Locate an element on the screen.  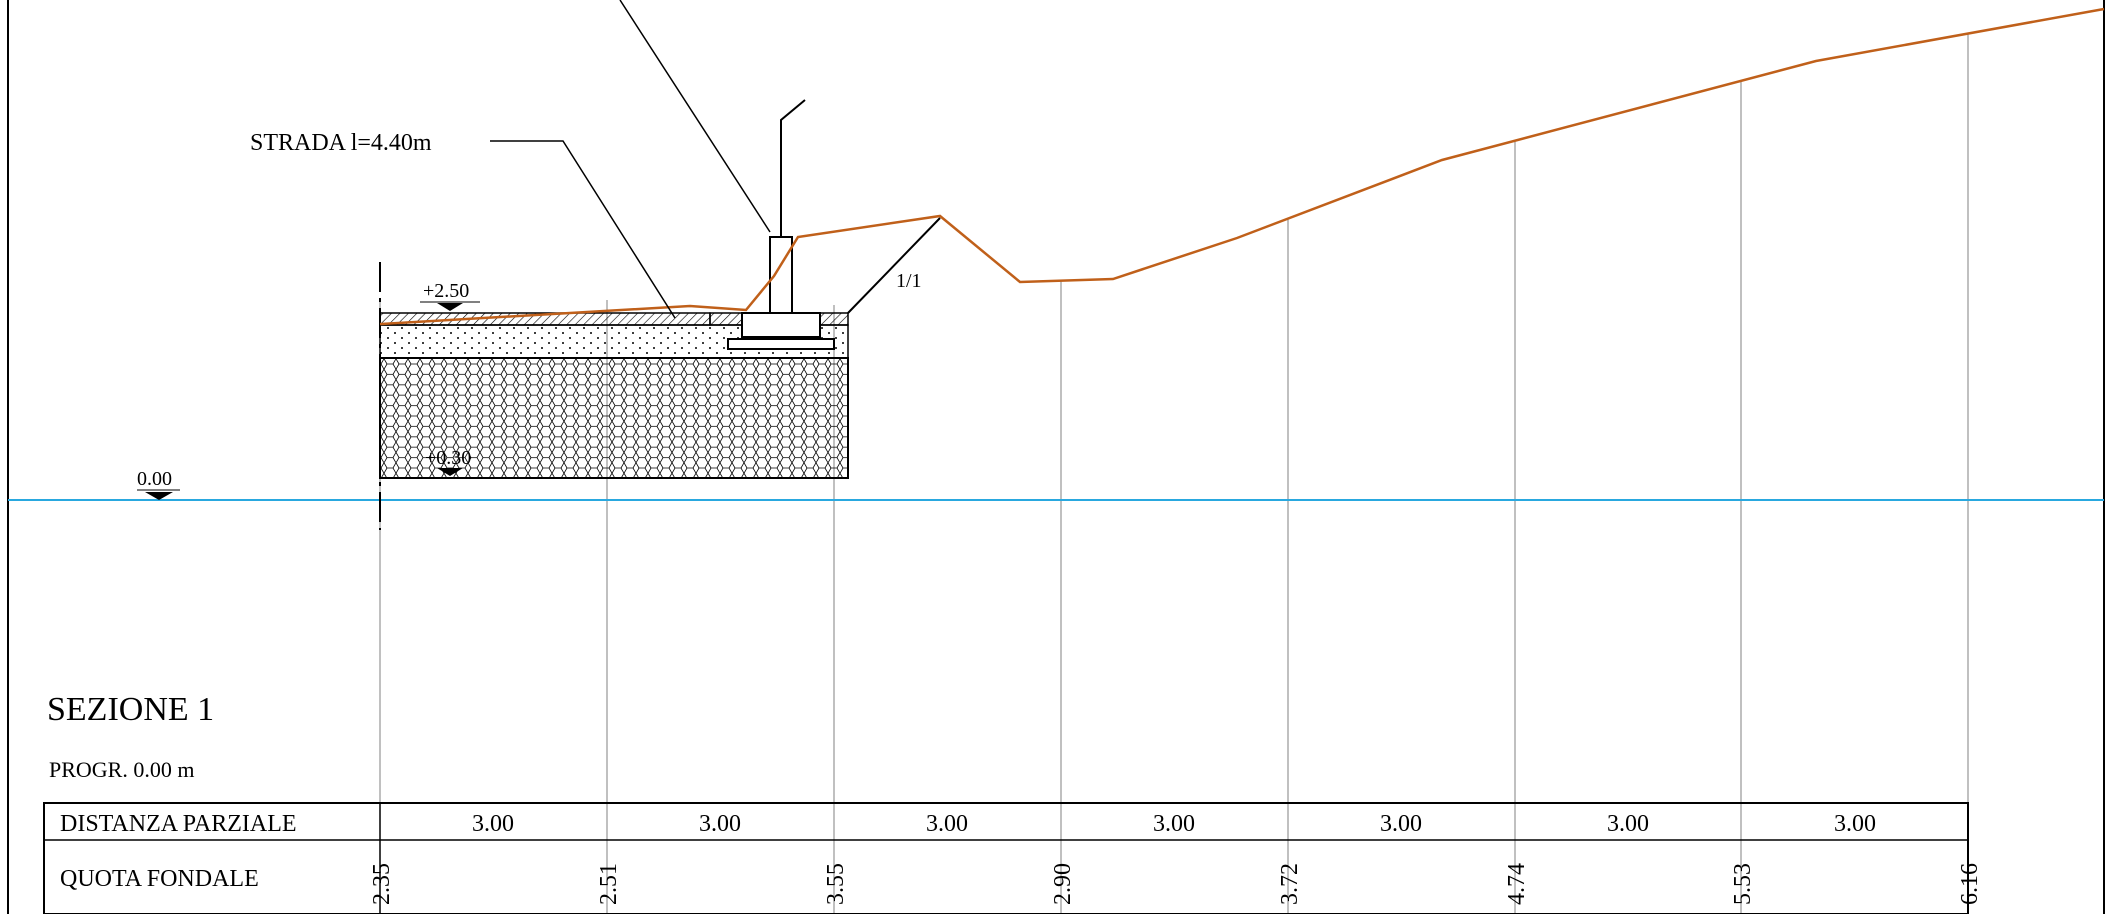
datum-label: 0.00 is located at coordinates (154, 479).